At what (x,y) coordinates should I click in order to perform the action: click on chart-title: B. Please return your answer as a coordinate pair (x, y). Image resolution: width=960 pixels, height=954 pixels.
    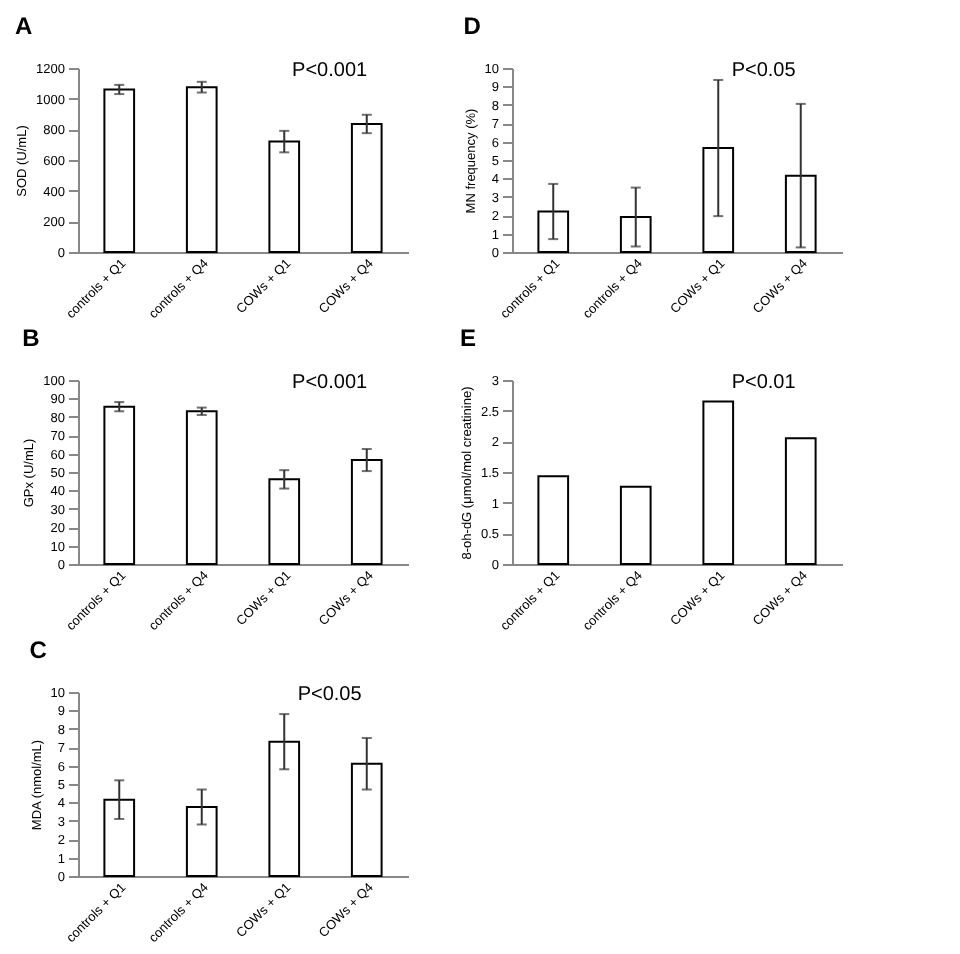
    Looking at the image, I should click on (31, 338).